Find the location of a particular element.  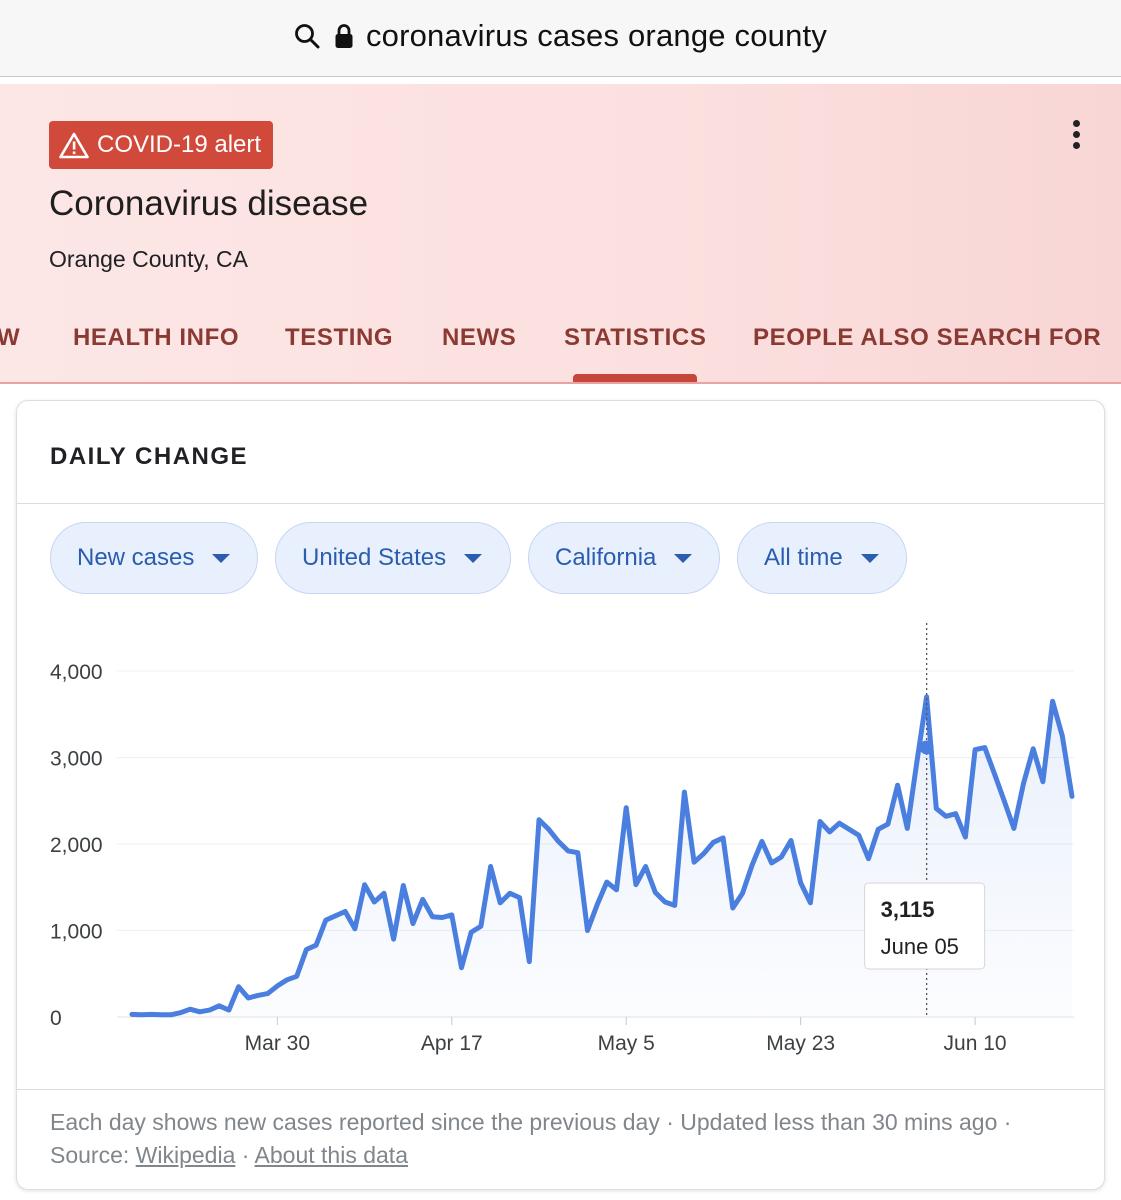

tab-people-also-search-for: PEOPLE ALSO SEARCH FOR is located at coordinates (927, 337).